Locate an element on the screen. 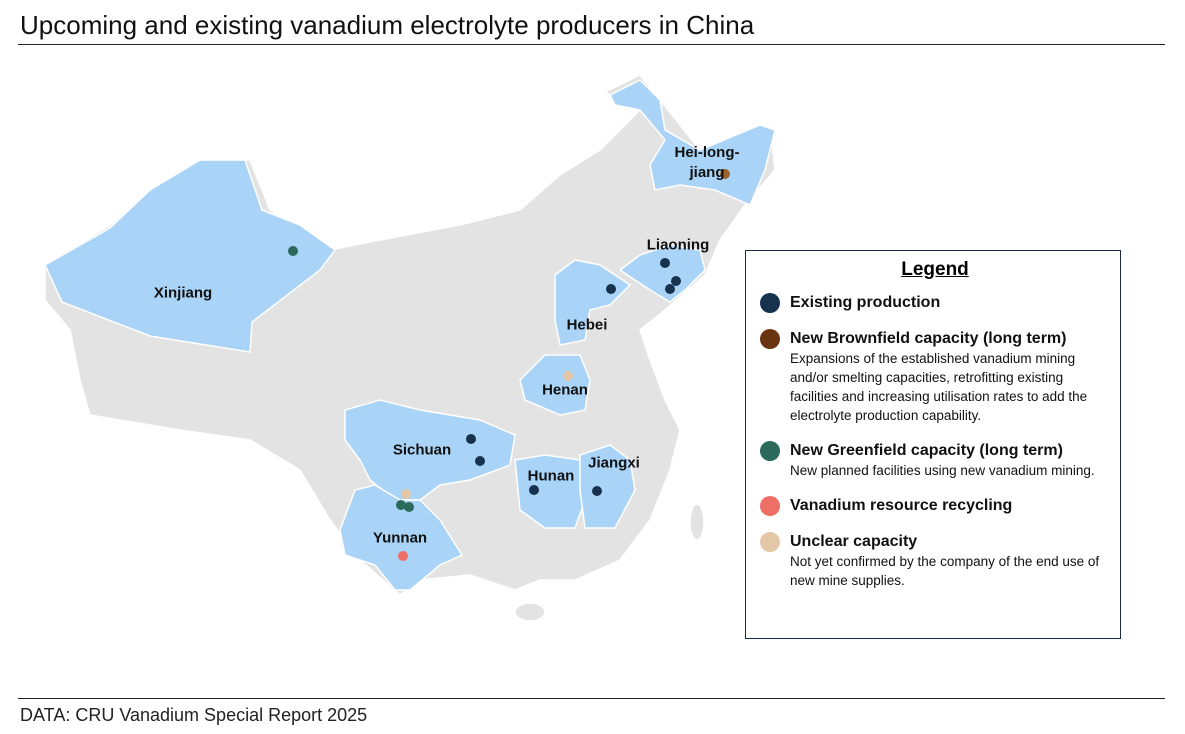 The image size is (1185, 734). hunan is located at coordinates (550, 491).